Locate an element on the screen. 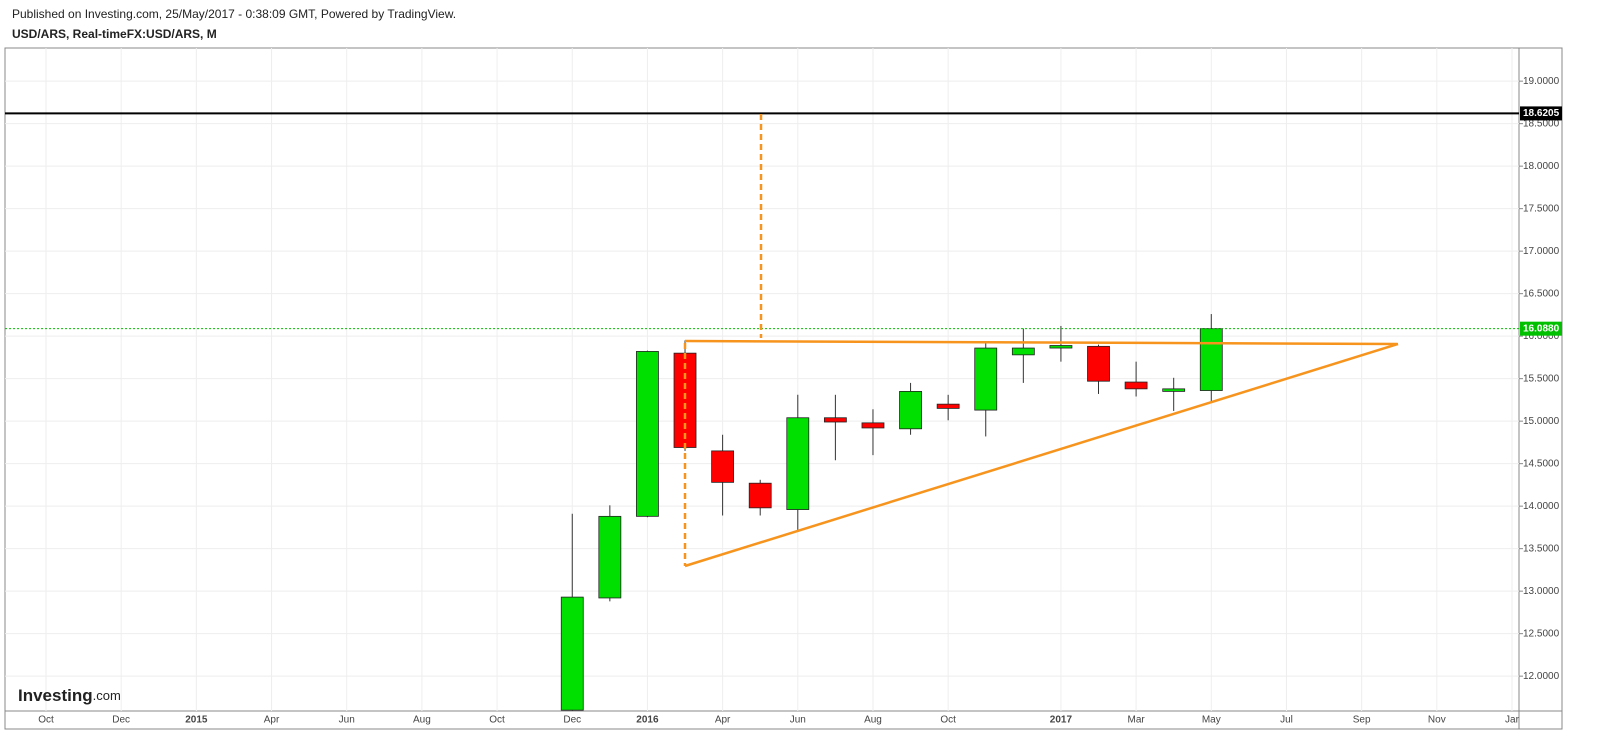  triangle-top is located at coordinates (1041, 342).